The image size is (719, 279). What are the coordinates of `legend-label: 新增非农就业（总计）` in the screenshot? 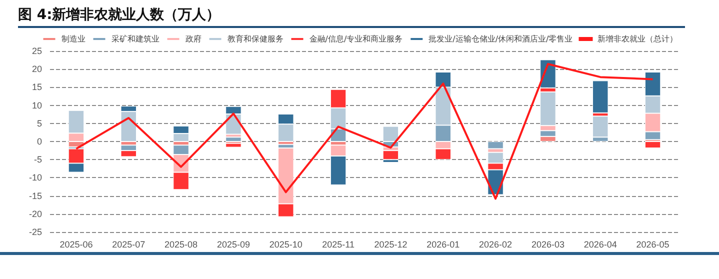 It's located at (638, 39).